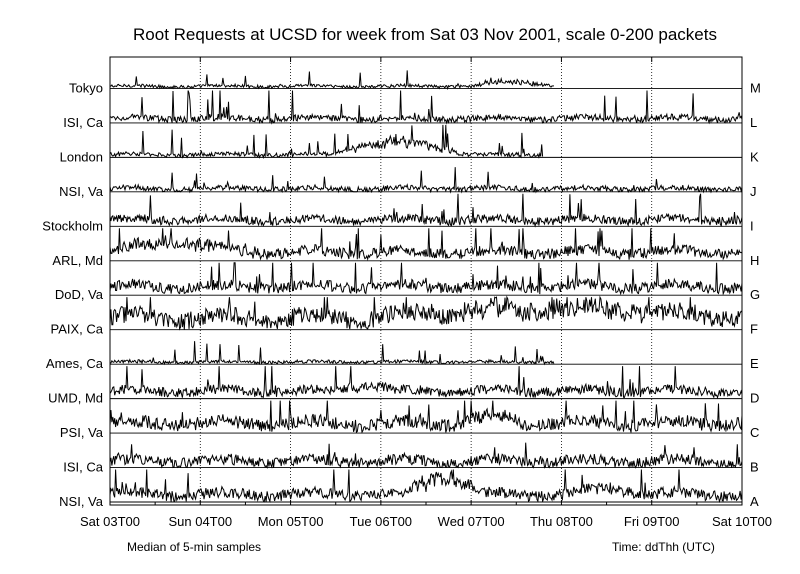  Describe the element at coordinates (754, 260) in the screenshot. I see `row-letter: H` at that location.